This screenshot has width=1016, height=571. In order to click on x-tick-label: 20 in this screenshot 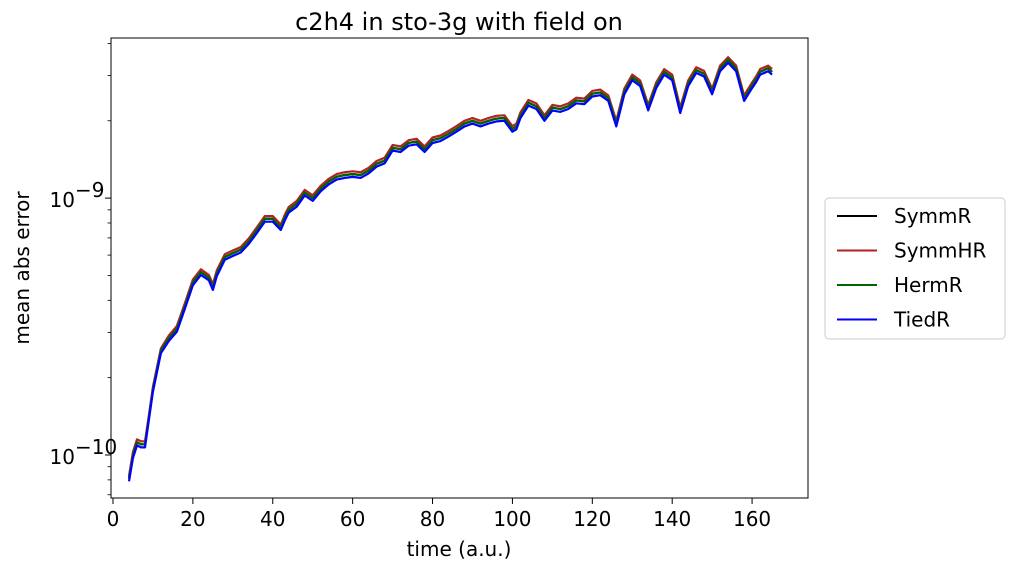, I will do `click(192, 519)`.